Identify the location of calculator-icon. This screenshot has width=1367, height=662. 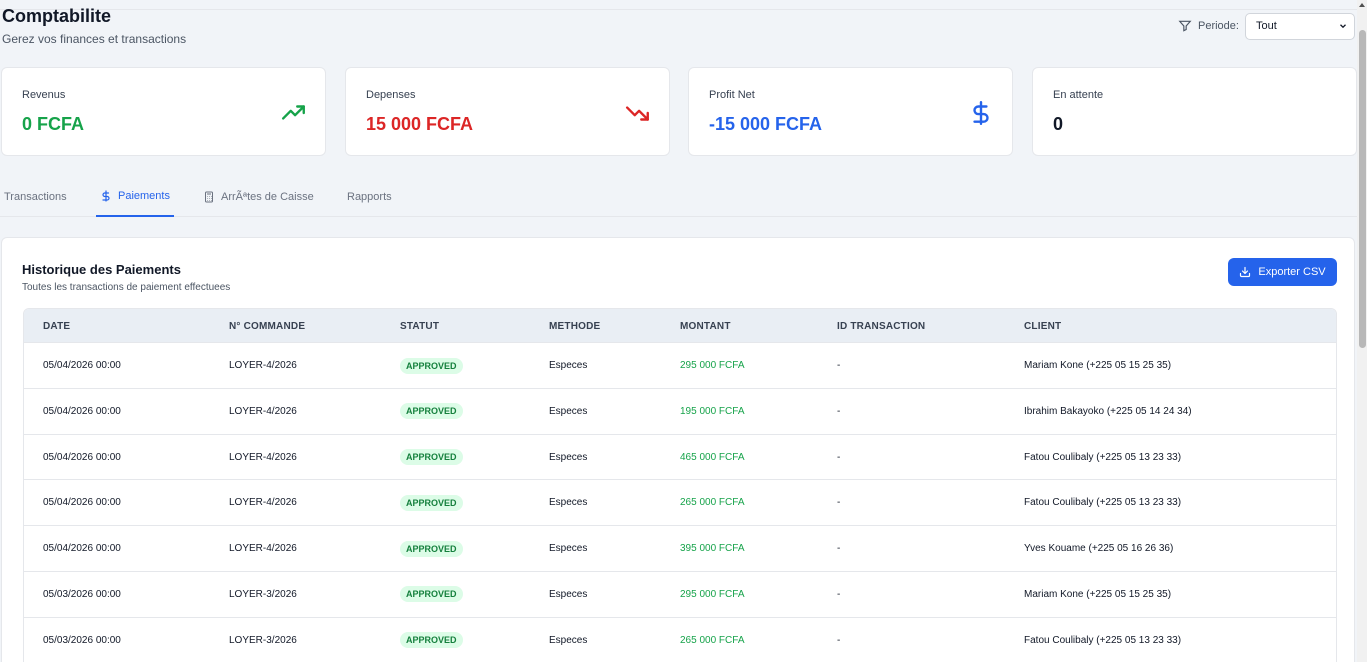
(209, 196).